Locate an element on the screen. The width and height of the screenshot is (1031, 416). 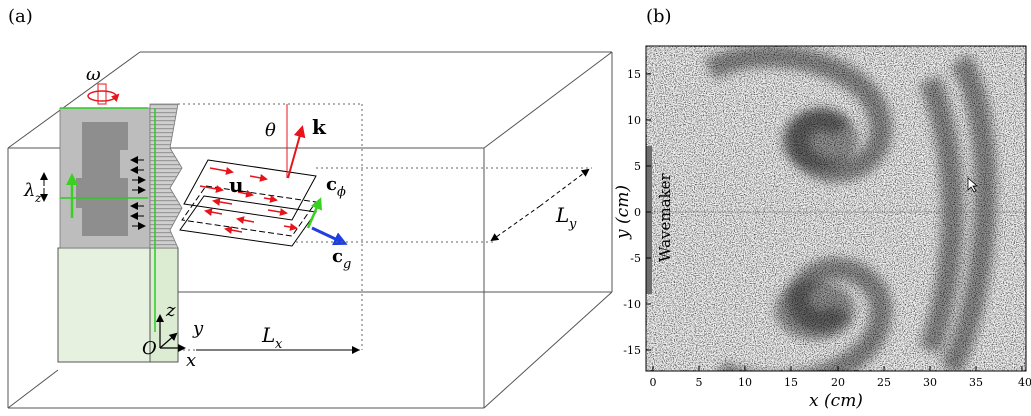
Ly-arrow-b is located at coordinates (515, 223).